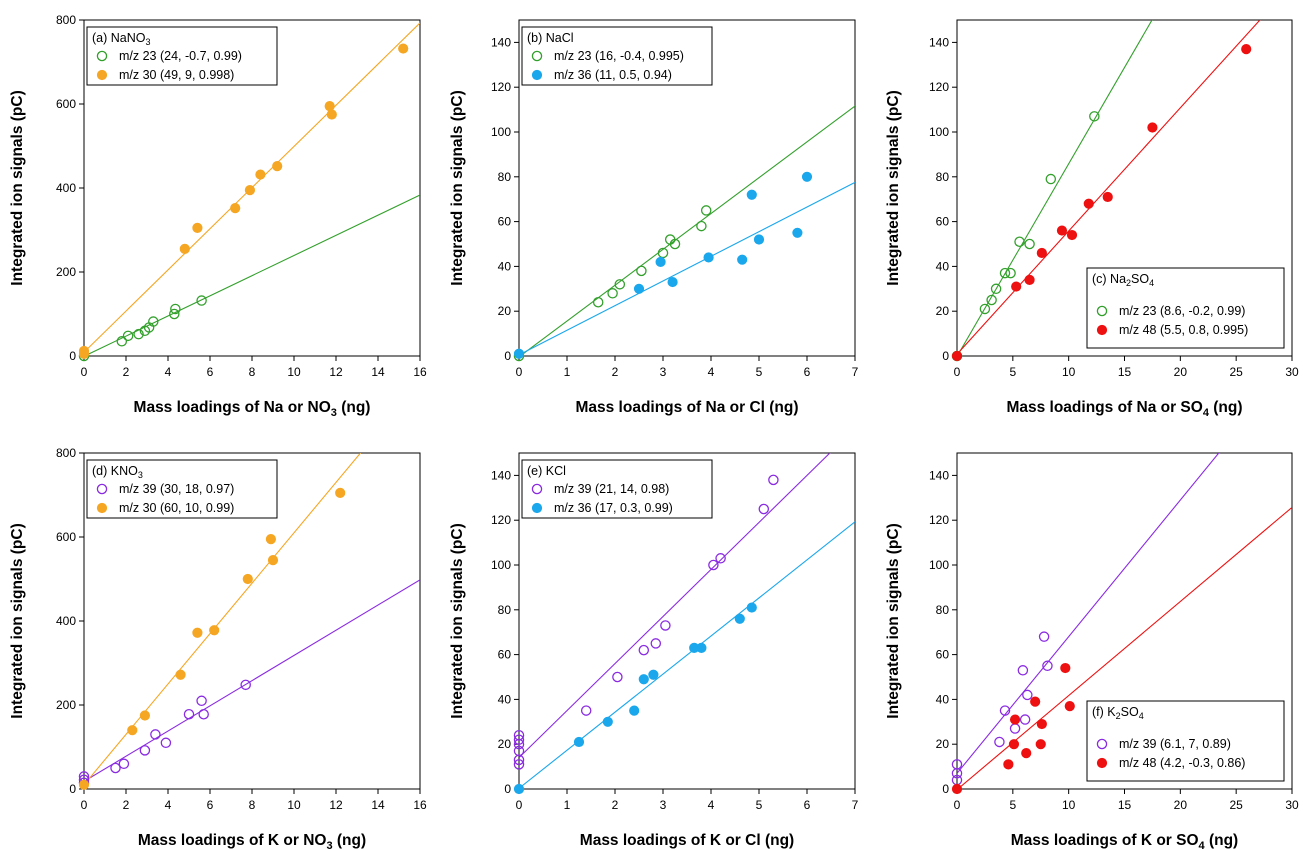 Image resolution: width=1303 pixels, height=850 pixels. I want to click on panel-a-y-axis-label: Integrated ion signals (pC), so click(17, 187).